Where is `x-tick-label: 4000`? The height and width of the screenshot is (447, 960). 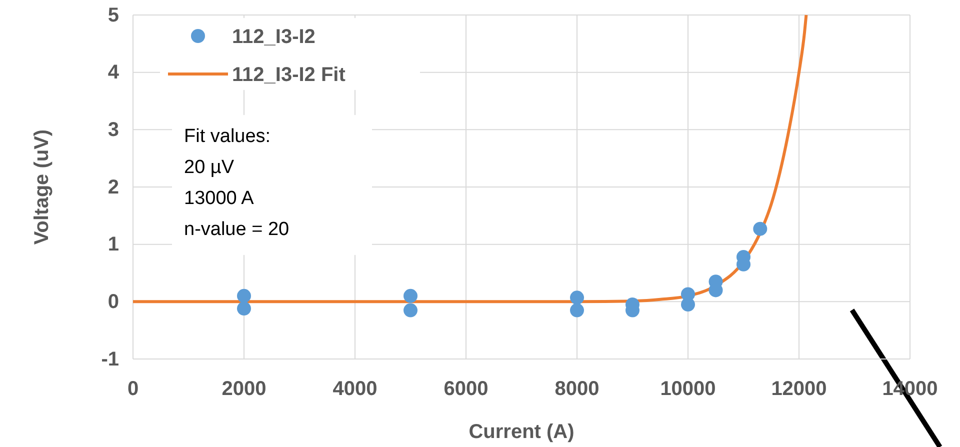 x-tick-label: 4000 is located at coordinates (355, 389).